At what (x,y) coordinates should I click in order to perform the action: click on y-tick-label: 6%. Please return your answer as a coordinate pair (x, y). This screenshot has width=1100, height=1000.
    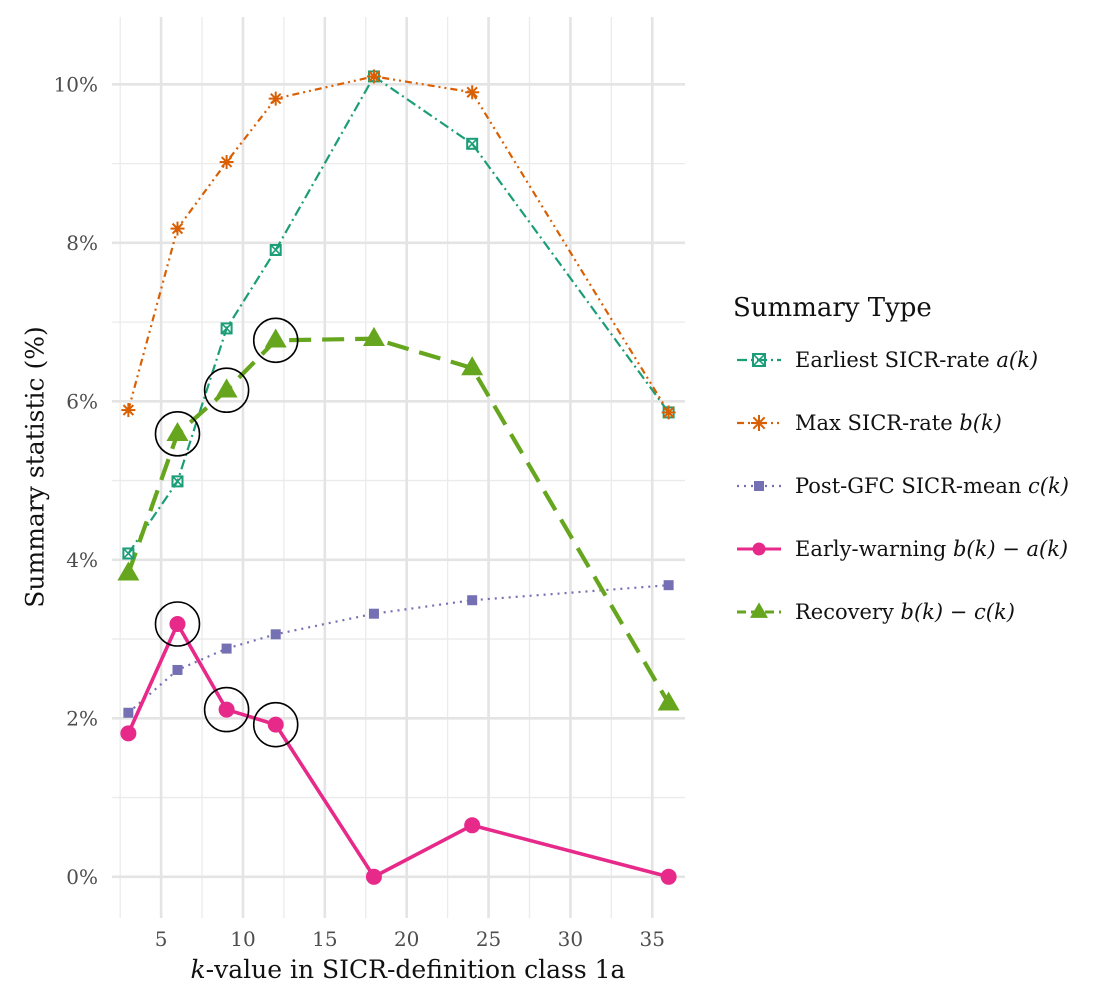
    Looking at the image, I should click on (82, 401).